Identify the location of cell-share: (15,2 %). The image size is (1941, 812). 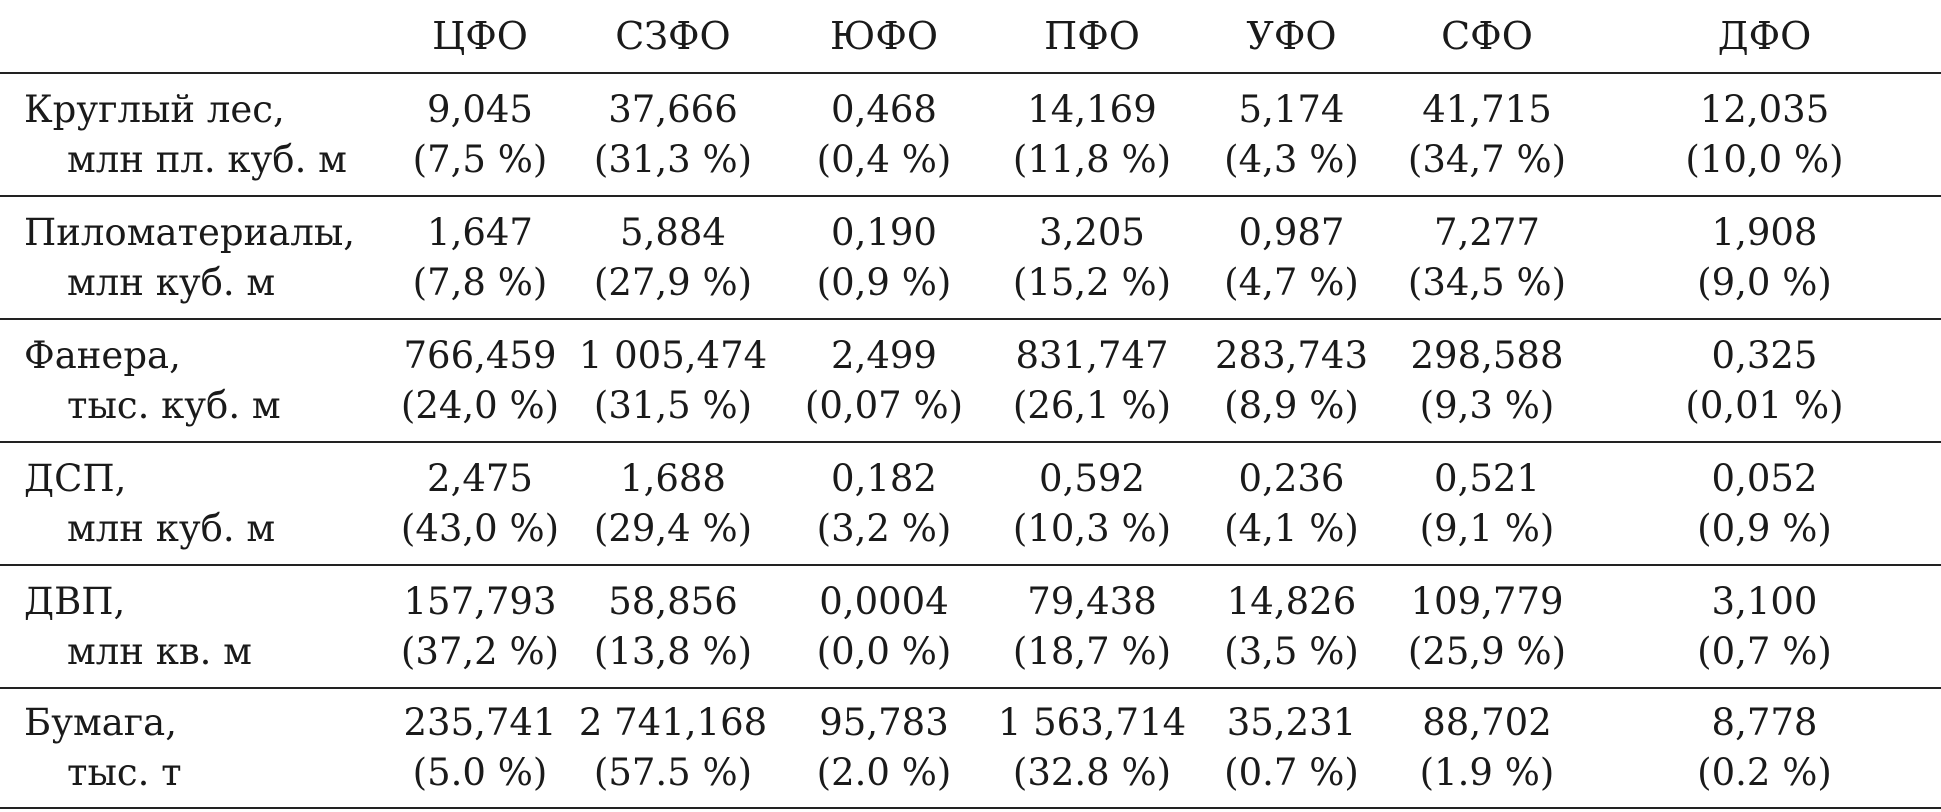
(1092, 282).